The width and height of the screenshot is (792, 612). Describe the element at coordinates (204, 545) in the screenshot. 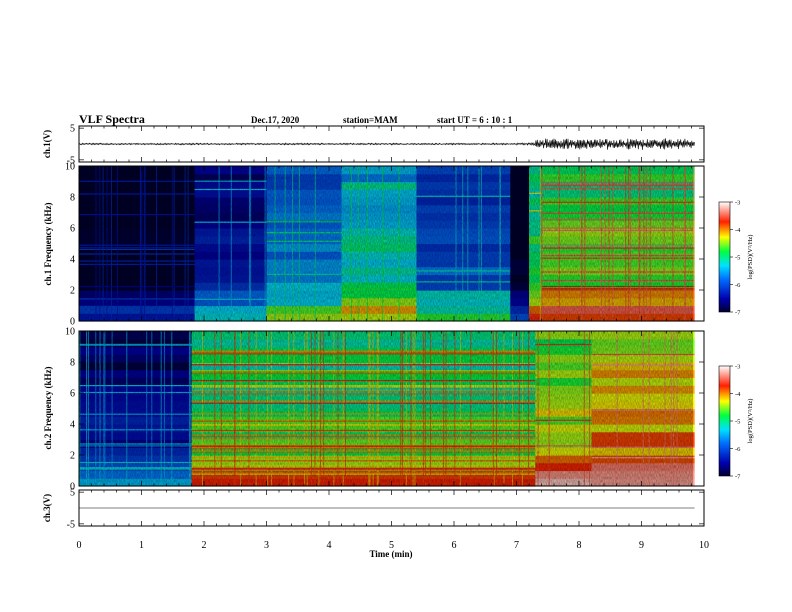

I see `x-tick-label: 2` at that location.